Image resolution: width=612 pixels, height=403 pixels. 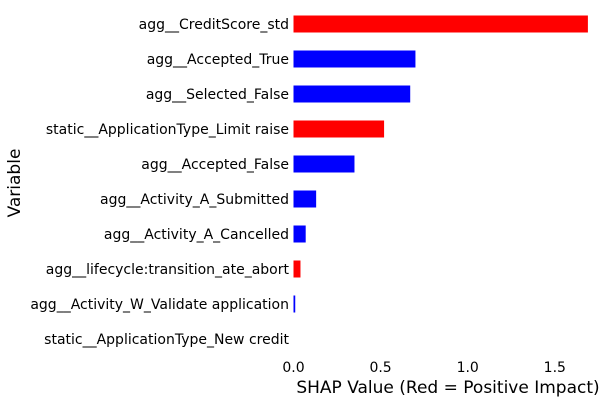 I want to click on category-label: agg__Accepted_False, so click(x=215, y=165).